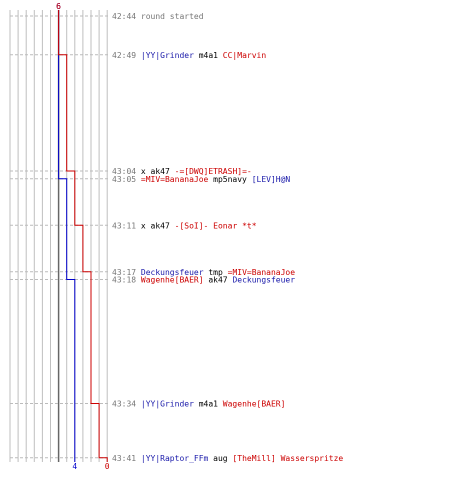 This screenshot has height=500, width=450. Describe the element at coordinates (126, 171) in the screenshot. I see `event-time: 43:04` at that location.